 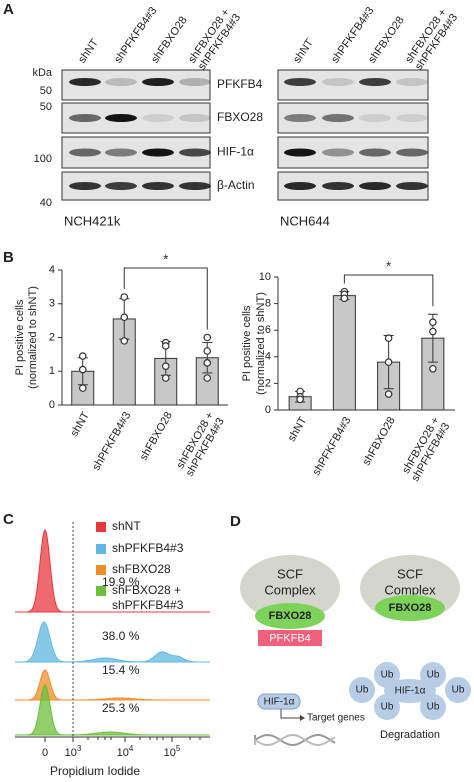 What do you see at coordinates (111, 441) in the screenshot?
I see `x-tick-label-line: shPFKFB4#3` at bounding box center [111, 441].